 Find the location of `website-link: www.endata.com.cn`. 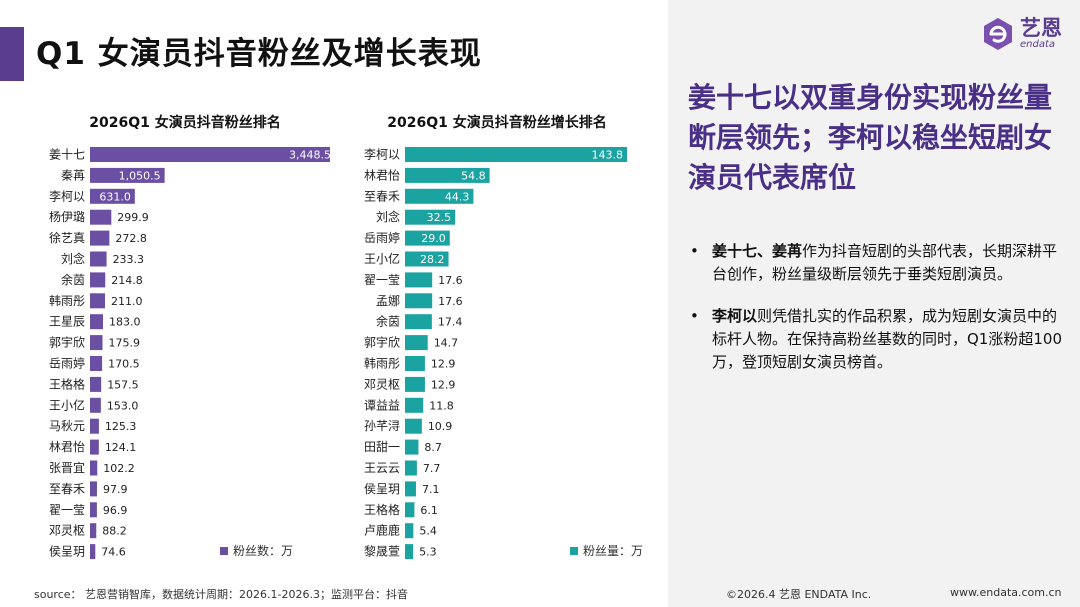

website-link: www.endata.com.cn is located at coordinates (1006, 592).